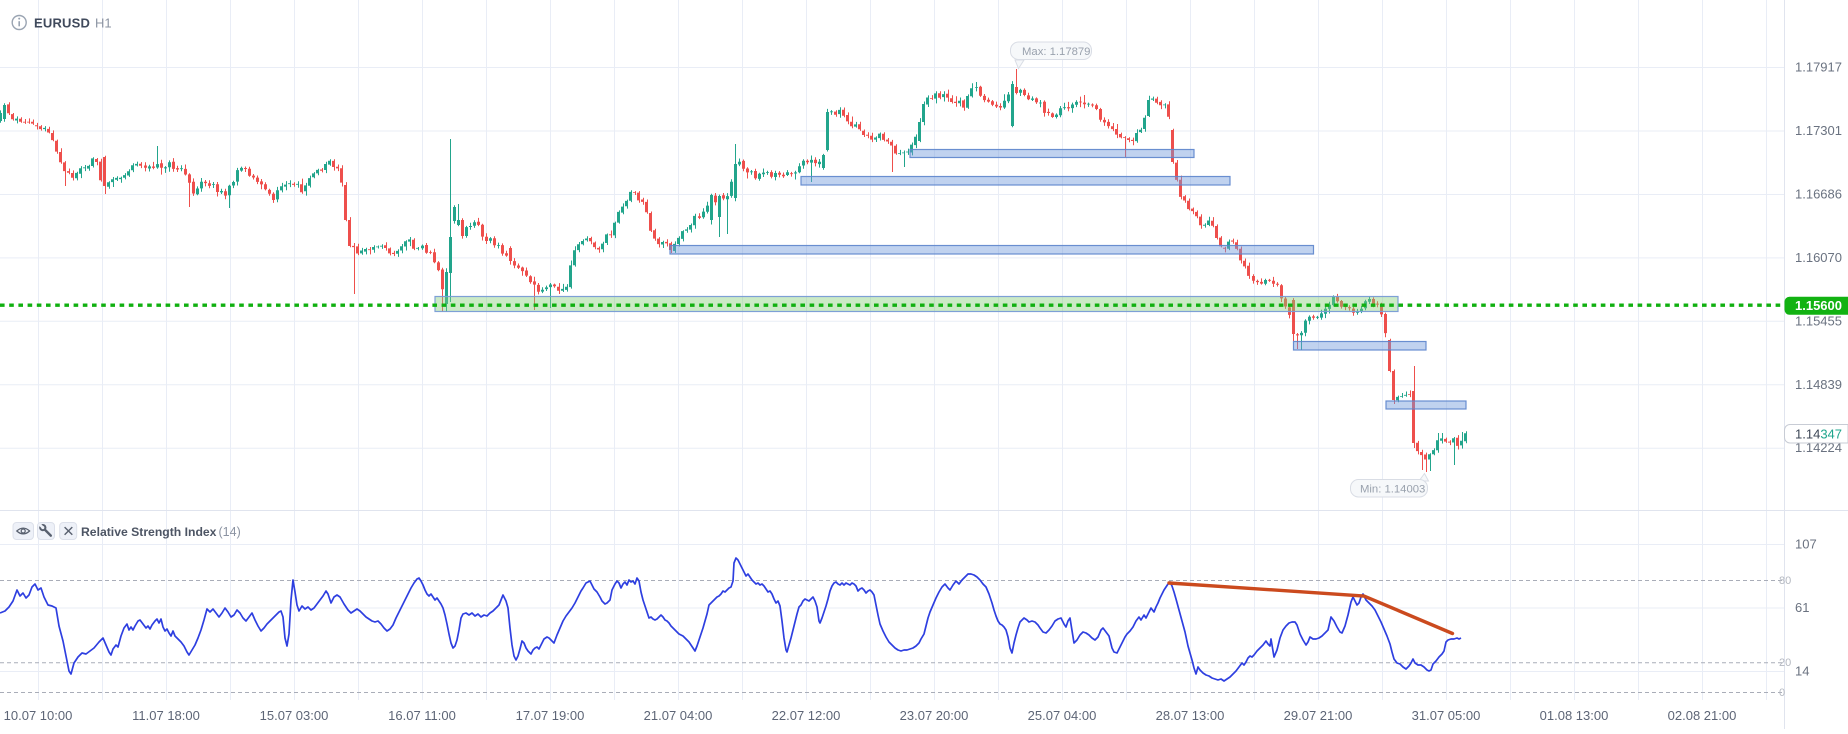 The image size is (1848, 734). Describe the element at coordinates (294, 715) in the screenshot. I see `svg-text: 15.07 03:00` at that location.